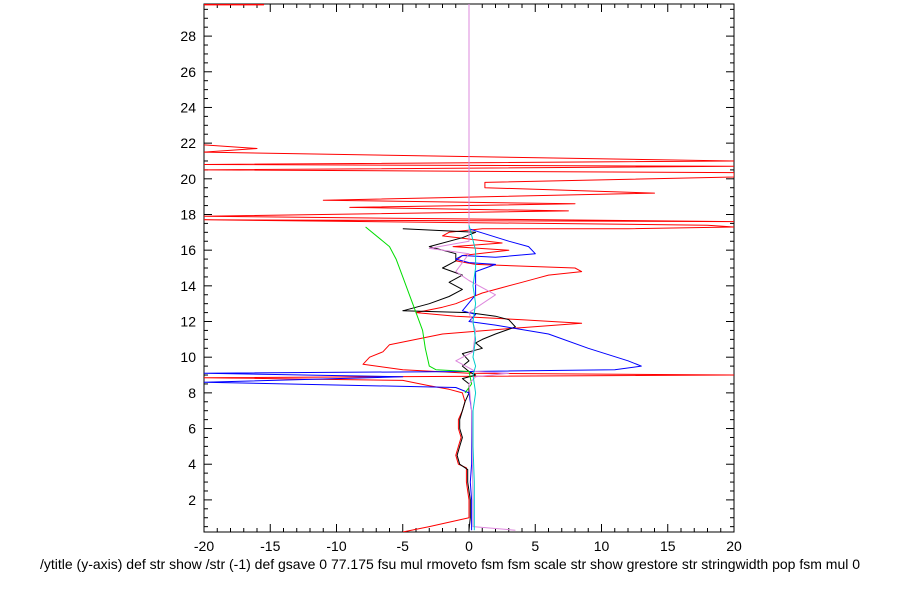  I want to click on y-tick-label: 12, so click(188, 322).